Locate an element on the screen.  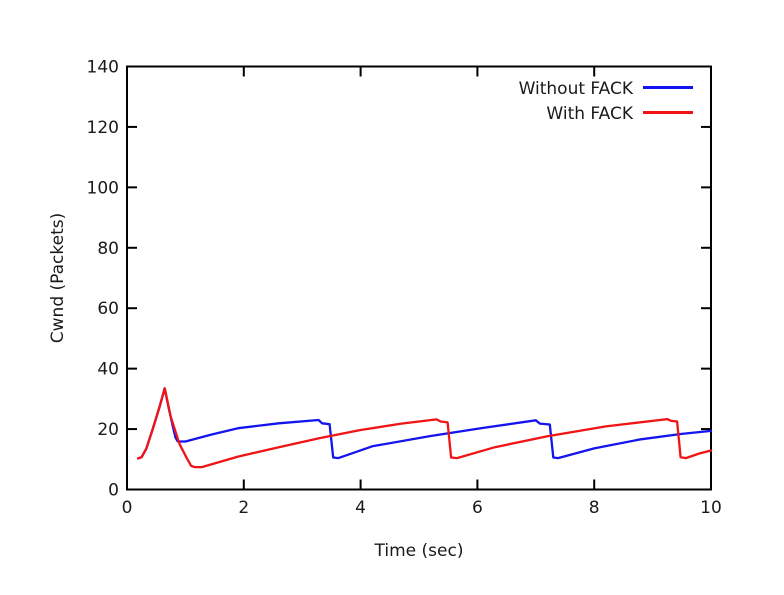
x-tick-label: 6 is located at coordinates (477, 508).